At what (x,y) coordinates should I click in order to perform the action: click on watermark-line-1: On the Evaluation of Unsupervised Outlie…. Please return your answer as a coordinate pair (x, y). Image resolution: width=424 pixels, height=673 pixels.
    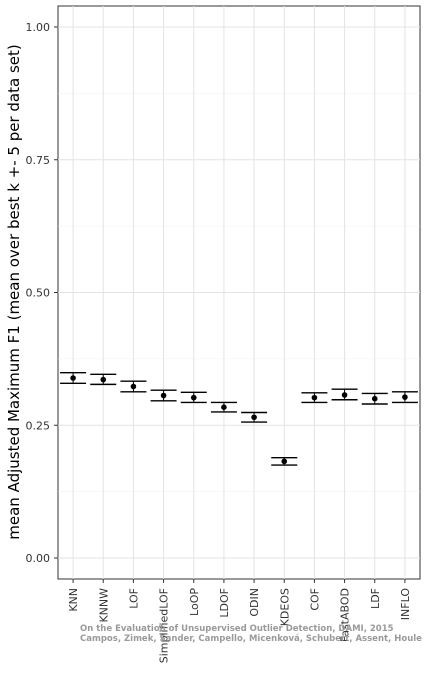
    Looking at the image, I should click on (237, 629).